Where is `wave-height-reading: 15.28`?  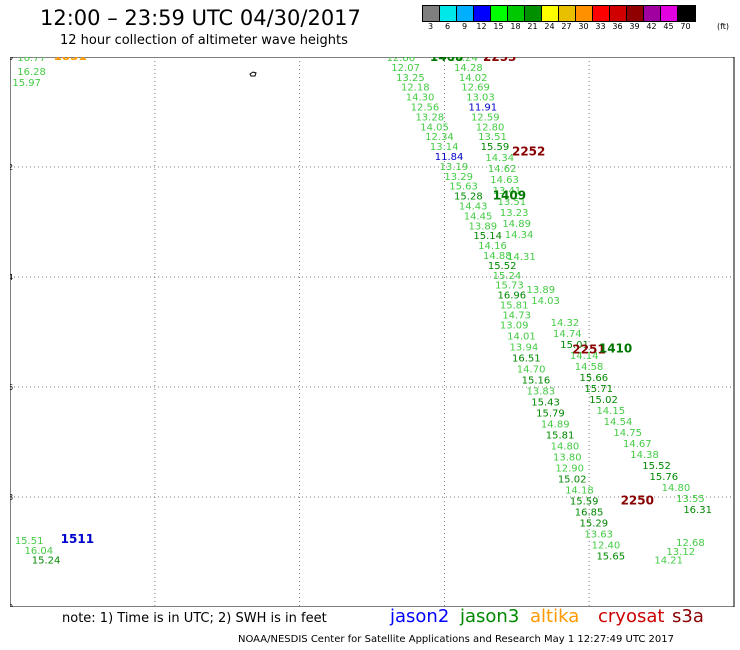
wave-height-reading: 15.28 is located at coordinates (468, 197).